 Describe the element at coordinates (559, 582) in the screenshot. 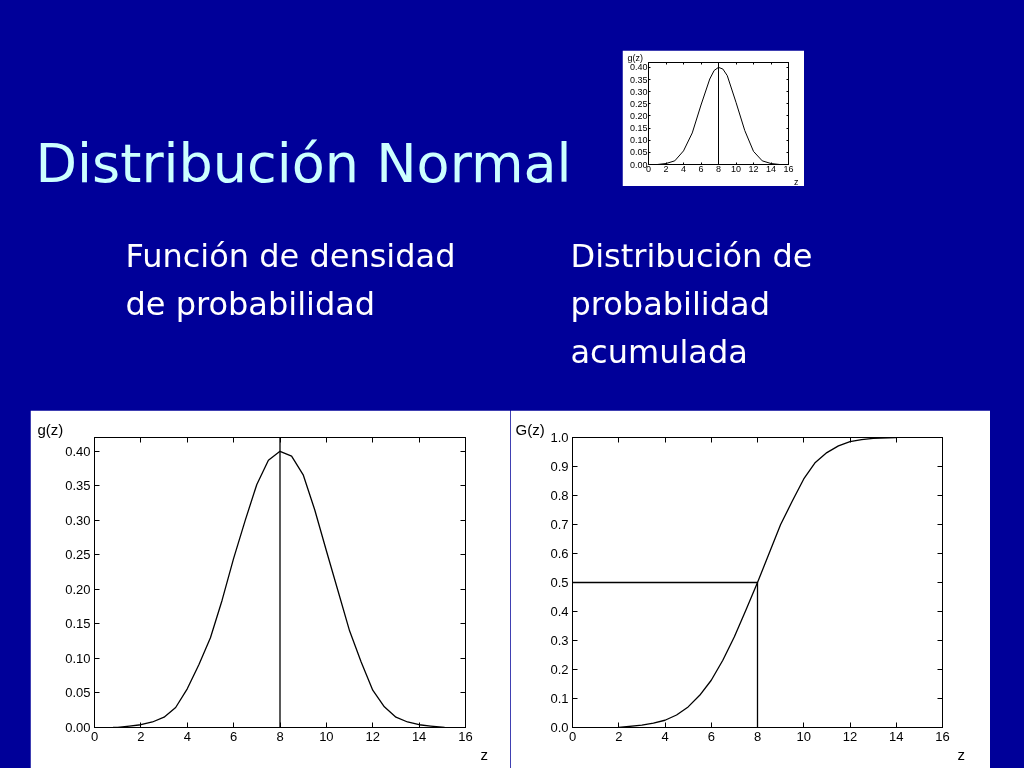

I see `y-tick-label: 0.5` at that location.